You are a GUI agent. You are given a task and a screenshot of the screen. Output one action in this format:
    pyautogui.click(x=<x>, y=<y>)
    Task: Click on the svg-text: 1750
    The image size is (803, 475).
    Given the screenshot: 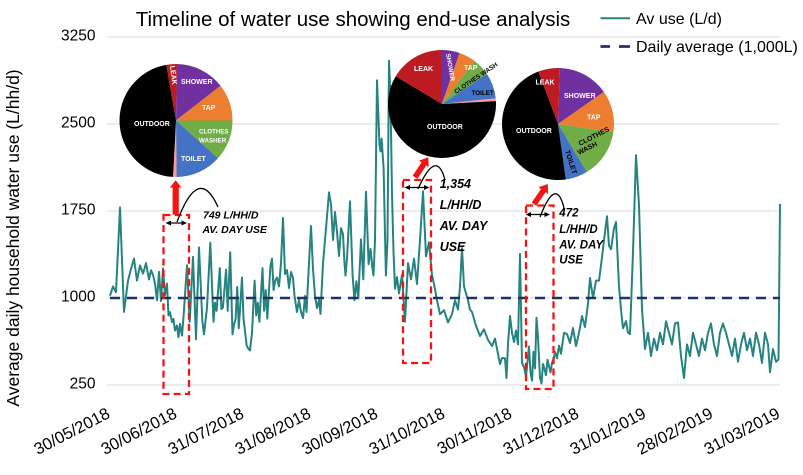 What is the action you would take?
    pyautogui.click(x=78, y=210)
    